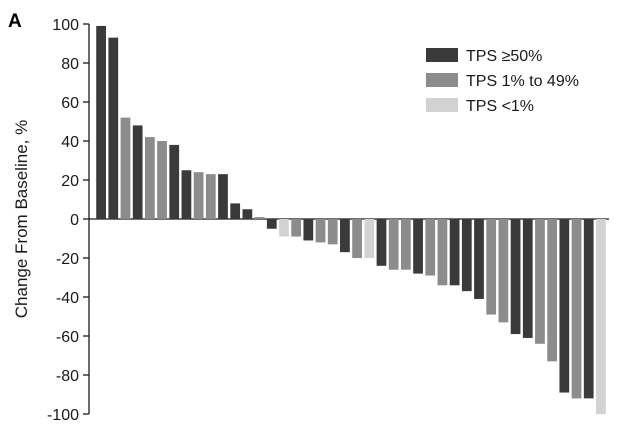 The image size is (621, 430). Describe the element at coordinates (70, 103) in the screenshot. I see `y-tick-label: 60` at that location.